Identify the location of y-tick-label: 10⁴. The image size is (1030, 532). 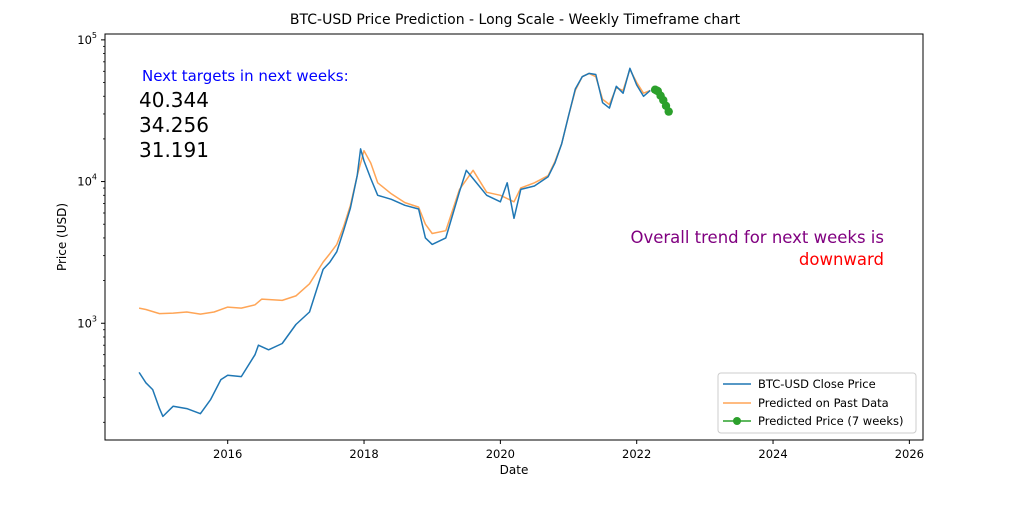
(87, 181).